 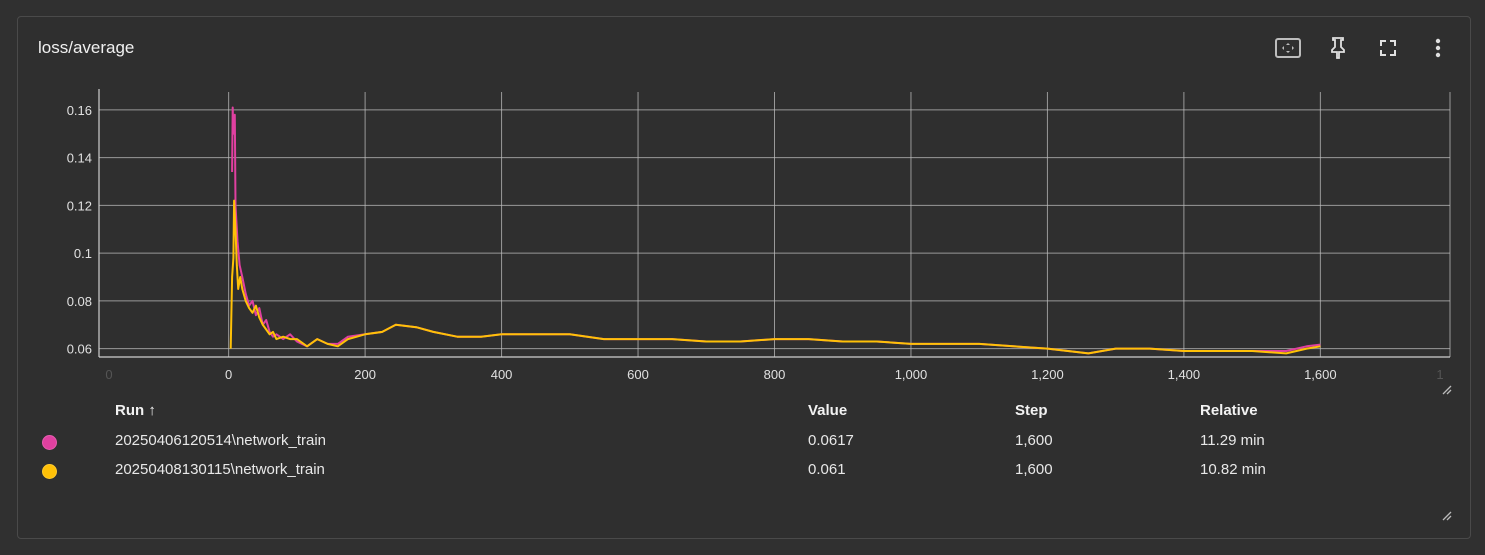 I want to click on fit-domain-icon, so click(x=1288, y=48).